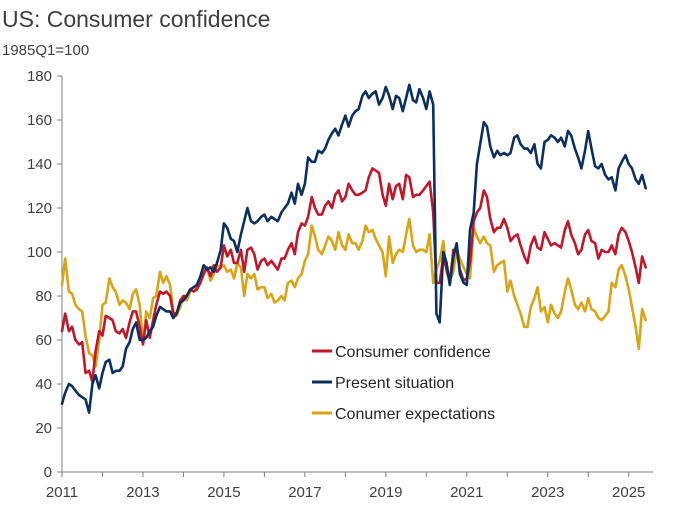 Image resolution: width=680 pixels, height=518 pixels. What do you see at coordinates (48, 472) in the screenshot?
I see `y-tick-label: 0` at bounding box center [48, 472].